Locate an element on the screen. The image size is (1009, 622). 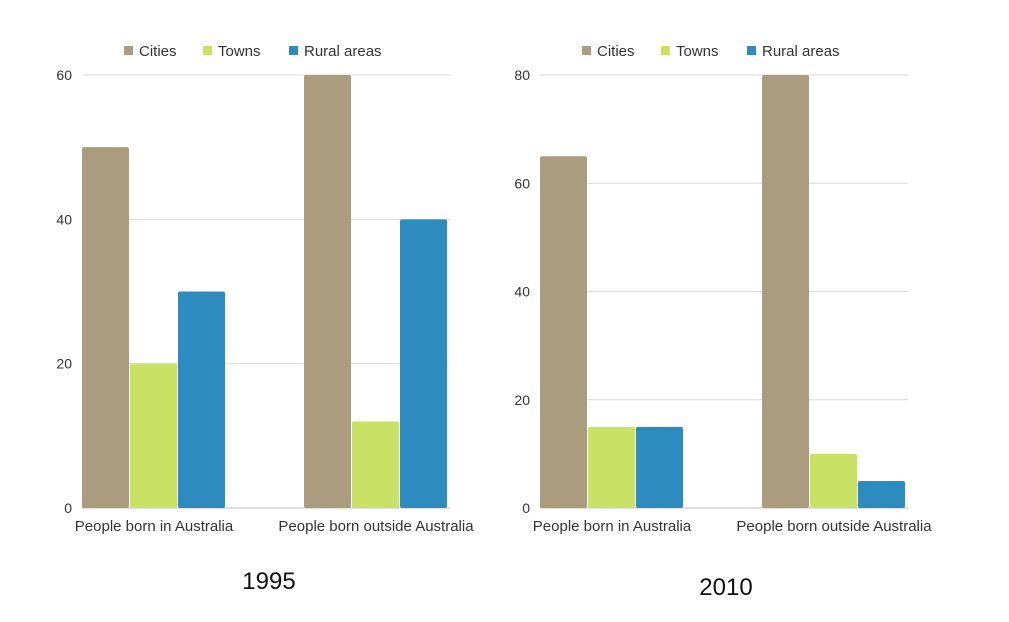
chart-title: 2010 is located at coordinates (726, 587).